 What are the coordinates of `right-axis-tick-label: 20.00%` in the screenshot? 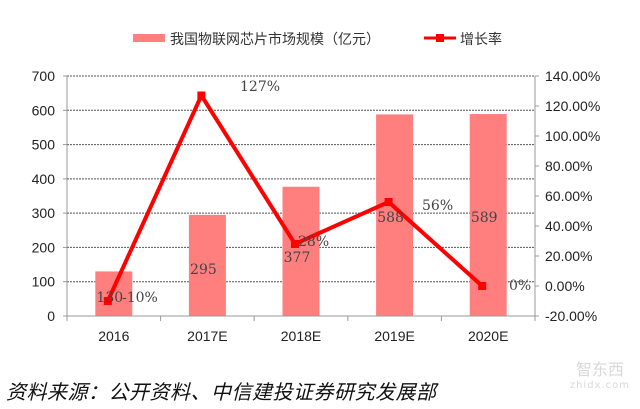 It's located at (568, 256).